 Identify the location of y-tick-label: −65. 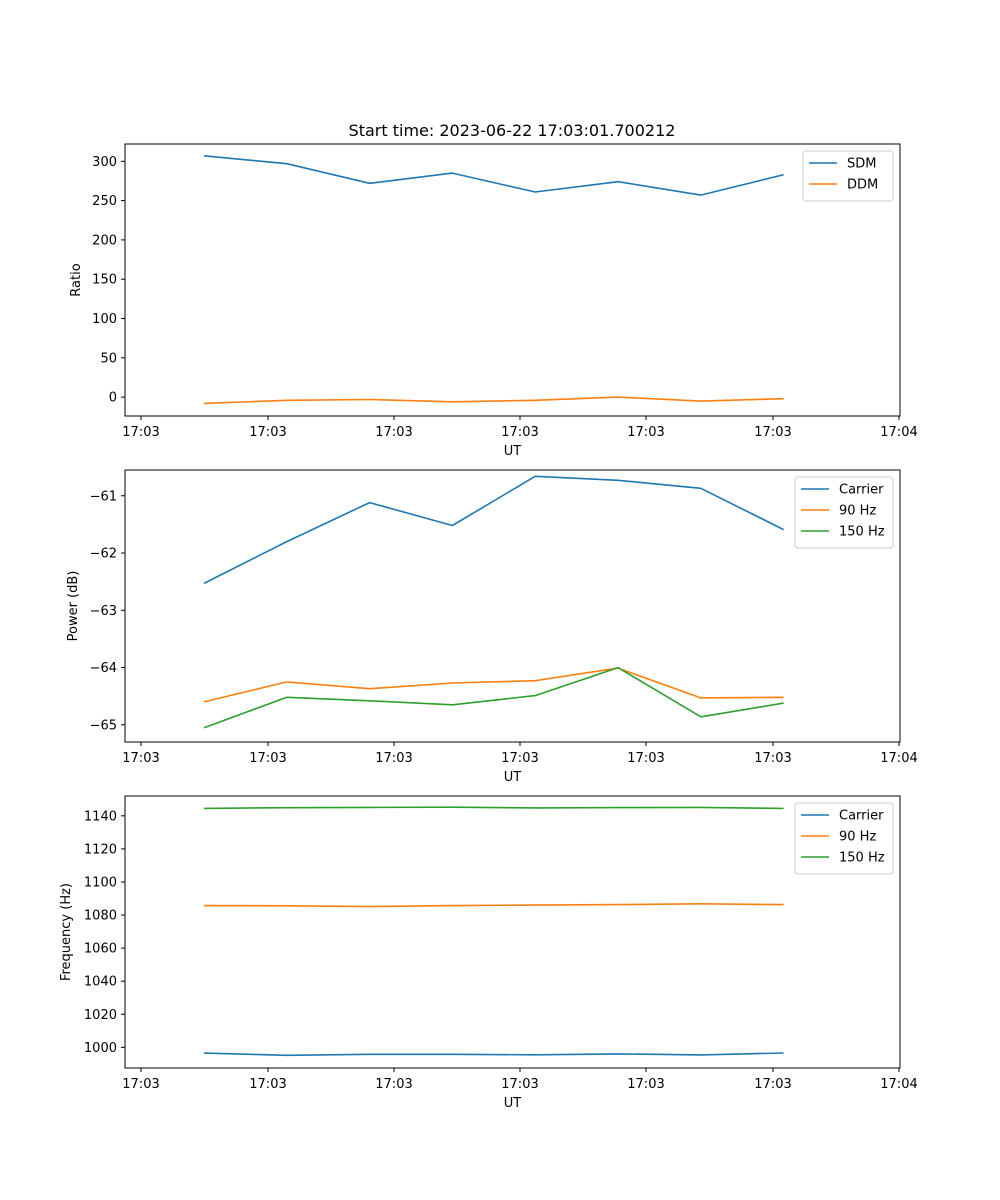
(103, 725).